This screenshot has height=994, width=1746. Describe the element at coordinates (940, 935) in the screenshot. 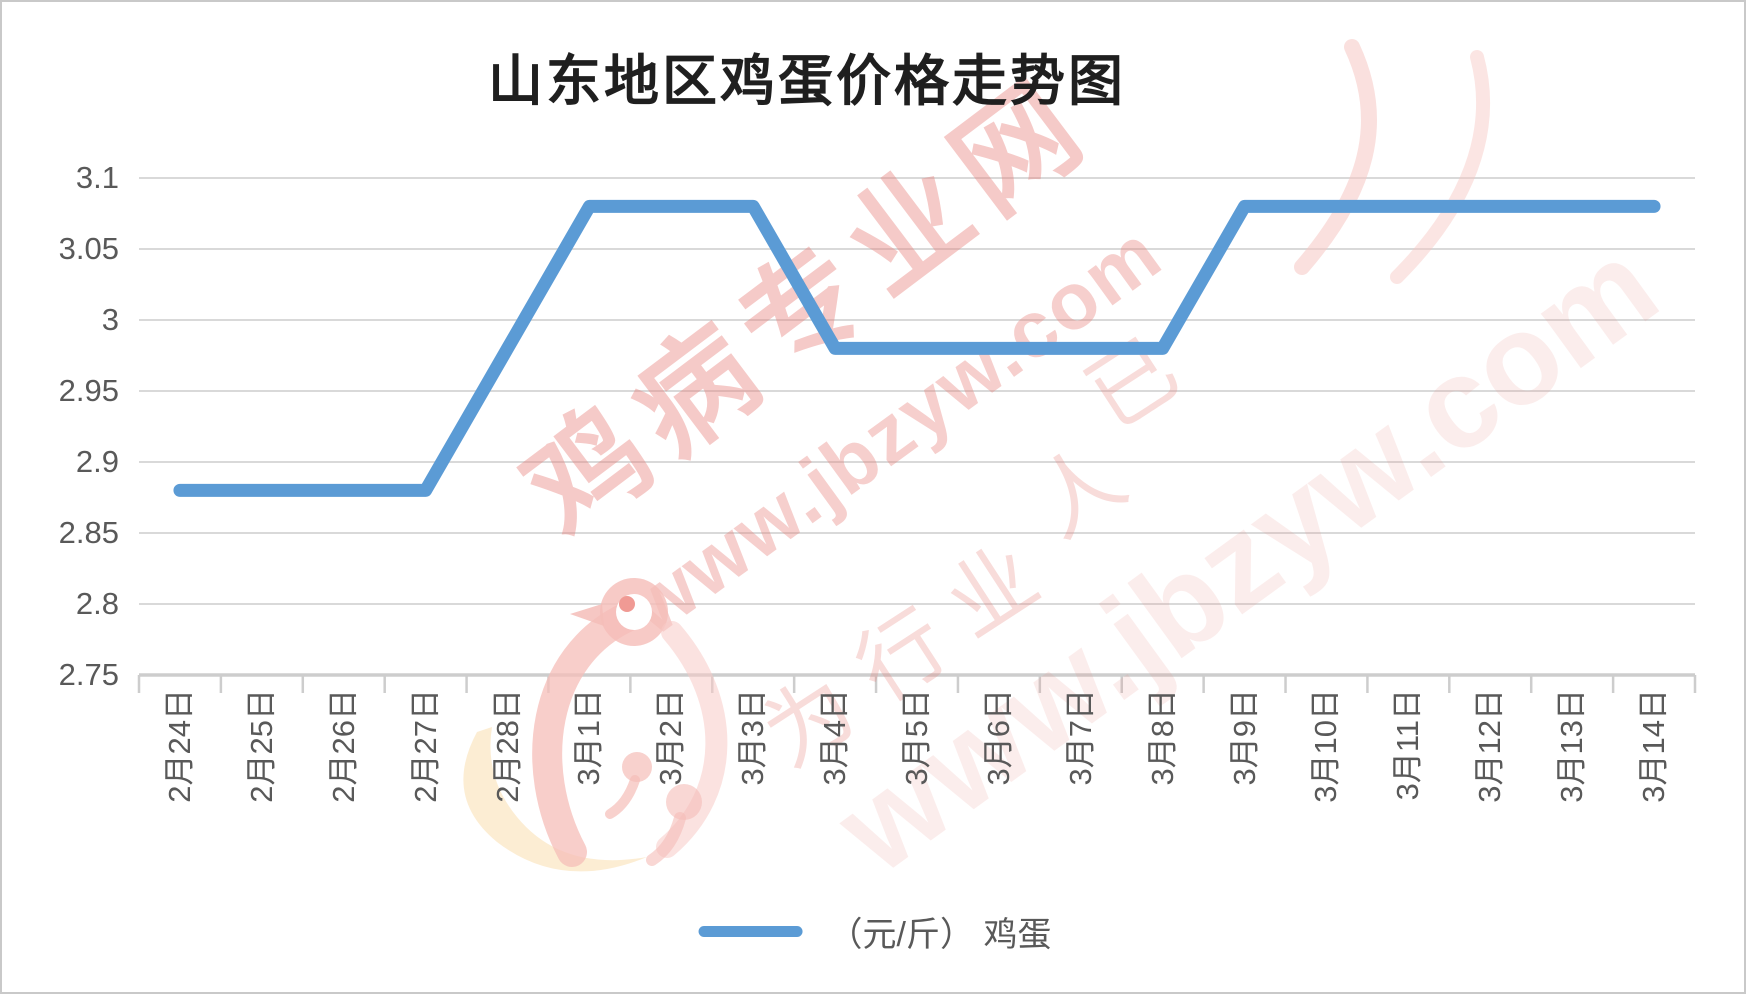

I see `legend-label: （元/斤） 鸡蛋` at that location.